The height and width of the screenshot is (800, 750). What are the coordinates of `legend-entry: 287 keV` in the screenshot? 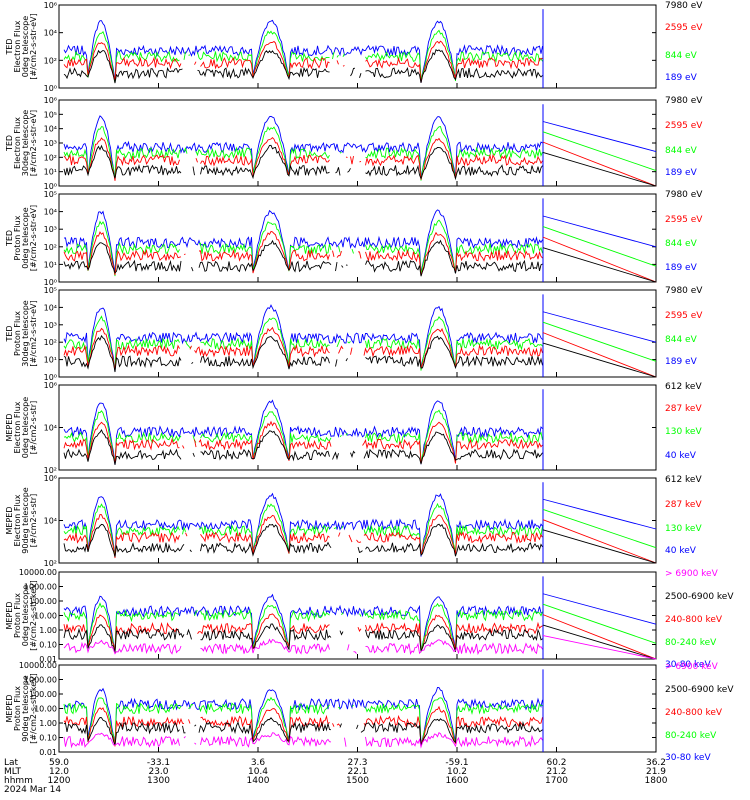 It's located at (683, 505).